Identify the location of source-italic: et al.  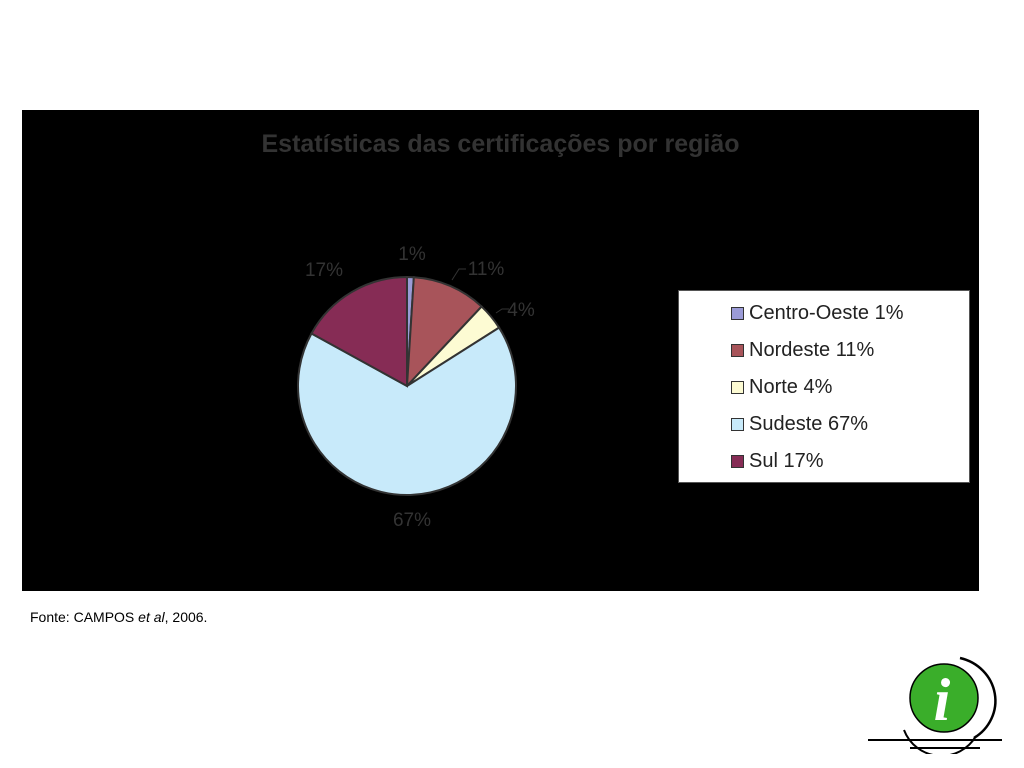
(151, 617).